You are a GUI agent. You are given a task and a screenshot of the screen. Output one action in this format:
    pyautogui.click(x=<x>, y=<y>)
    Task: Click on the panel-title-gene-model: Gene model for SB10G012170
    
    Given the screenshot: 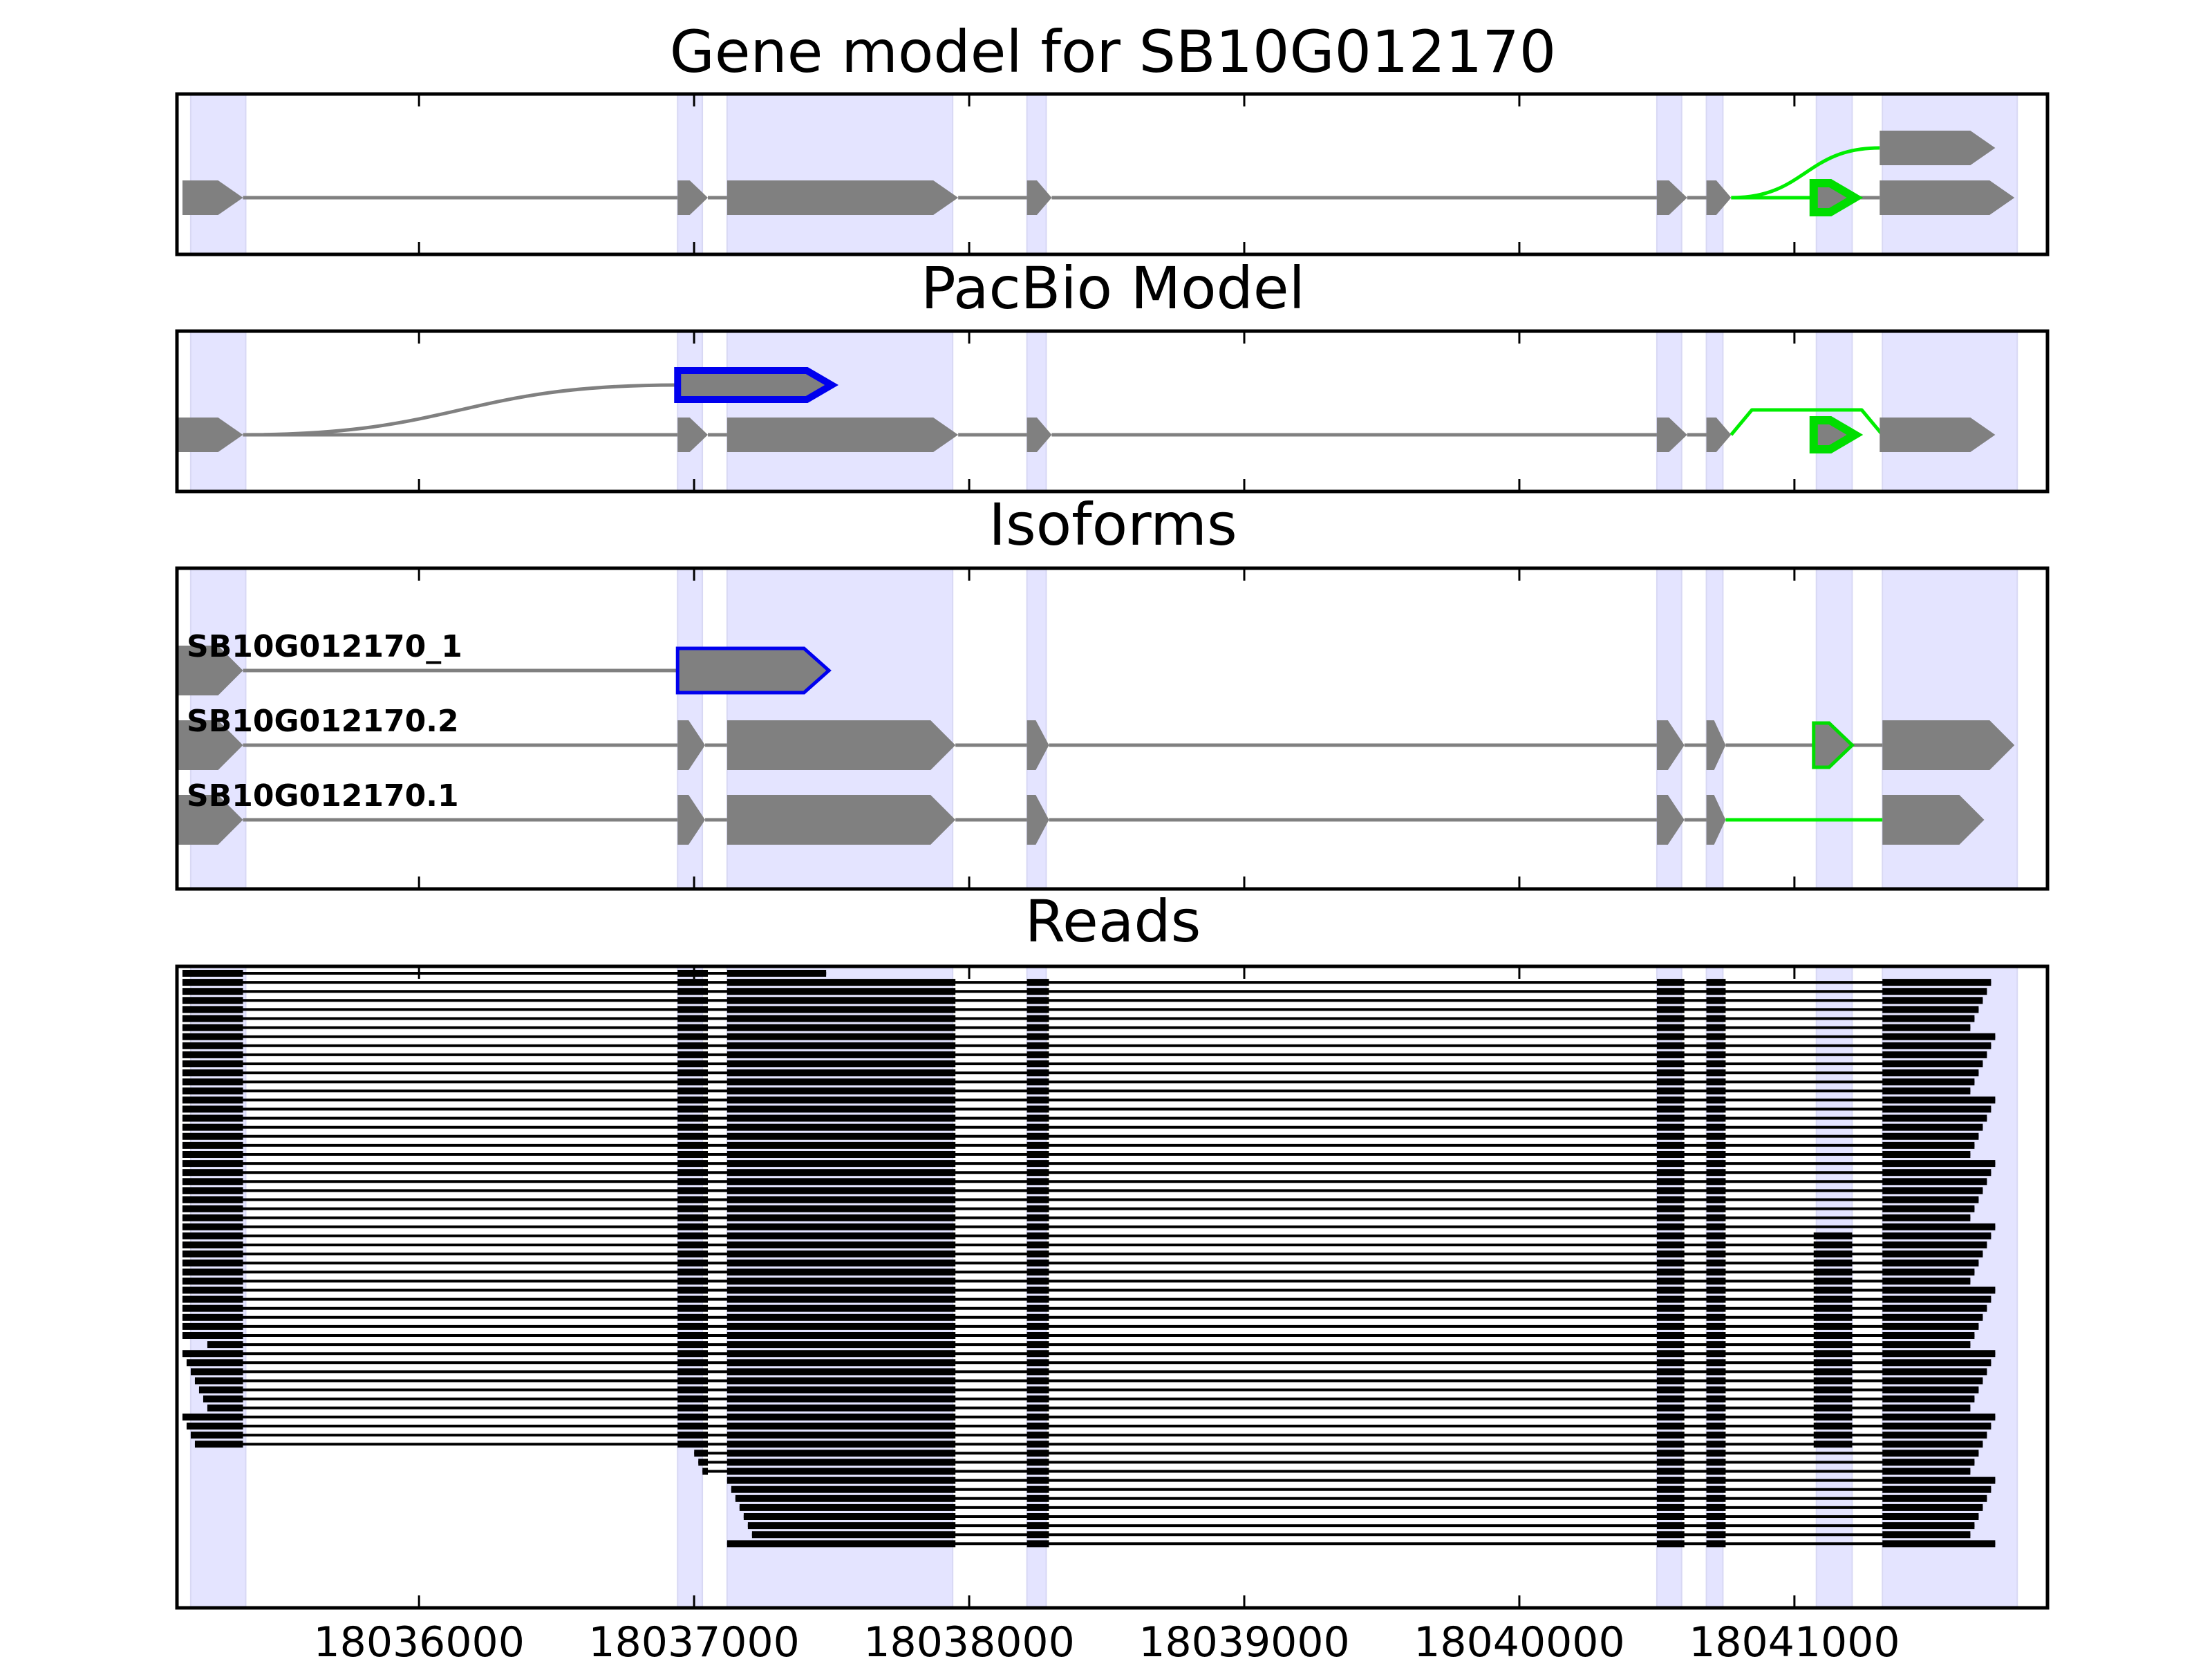 What is the action you would take?
    pyautogui.click(x=1113, y=52)
    